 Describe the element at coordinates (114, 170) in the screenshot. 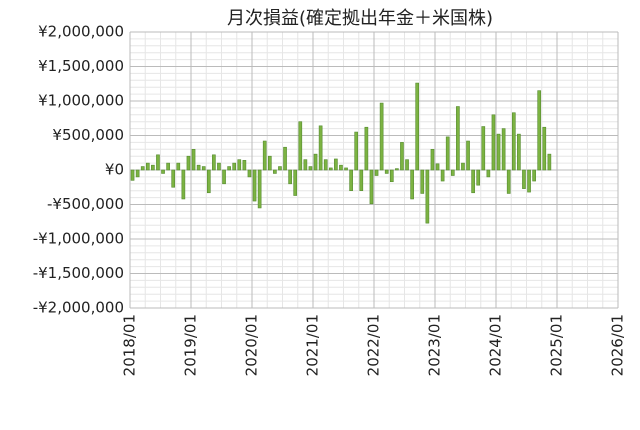

I see `y-tick-label: ¥0` at that location.